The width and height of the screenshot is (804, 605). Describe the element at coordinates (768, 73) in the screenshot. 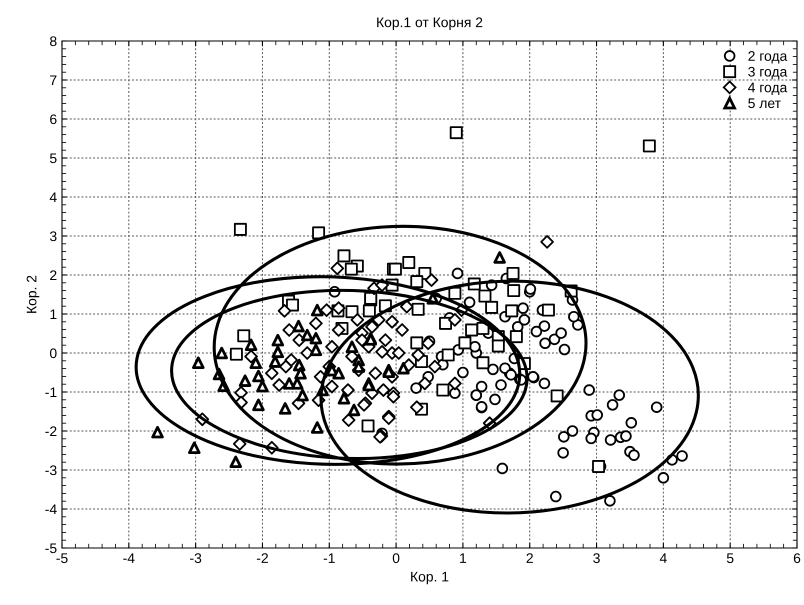

I see `legend-label: 3 года` at that location.